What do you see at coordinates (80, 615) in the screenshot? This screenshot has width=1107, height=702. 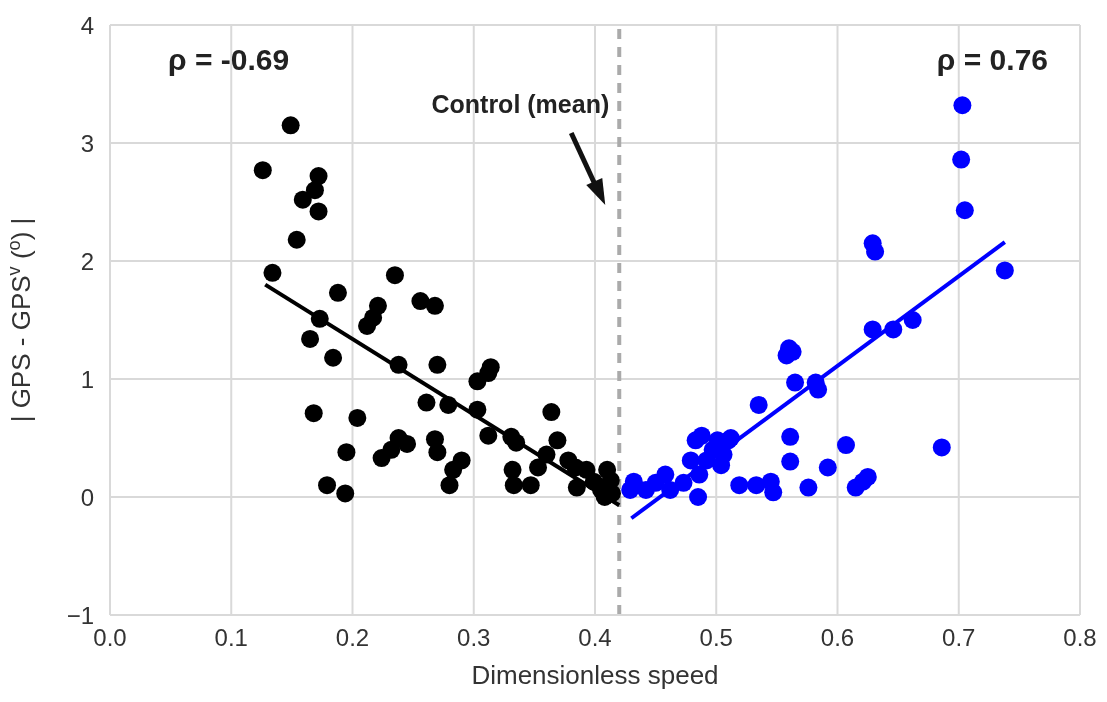 I see `y-tick-label: −1` at bounding box center [80, 615].